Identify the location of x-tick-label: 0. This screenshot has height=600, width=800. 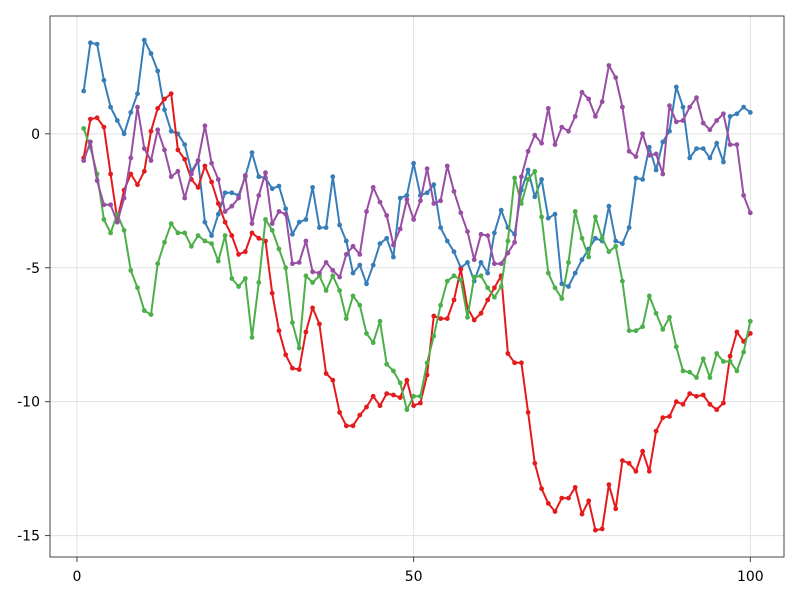
(76, 577).